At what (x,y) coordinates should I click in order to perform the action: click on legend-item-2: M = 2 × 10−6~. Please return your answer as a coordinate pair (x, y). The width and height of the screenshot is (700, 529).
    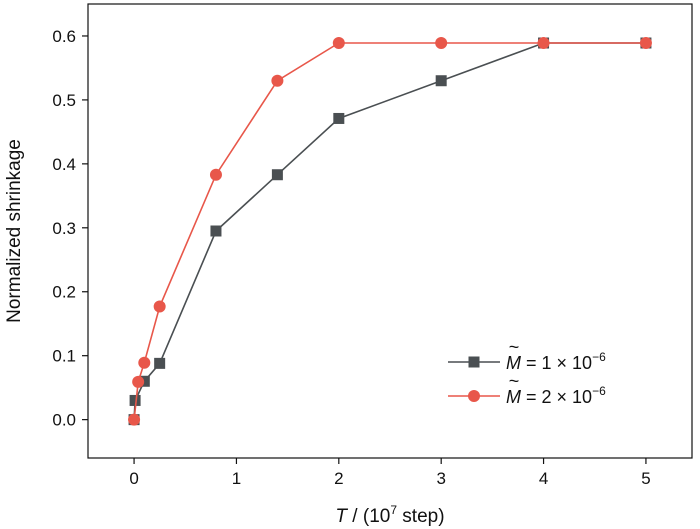
    Looking at the image, I should click on (527, 389).